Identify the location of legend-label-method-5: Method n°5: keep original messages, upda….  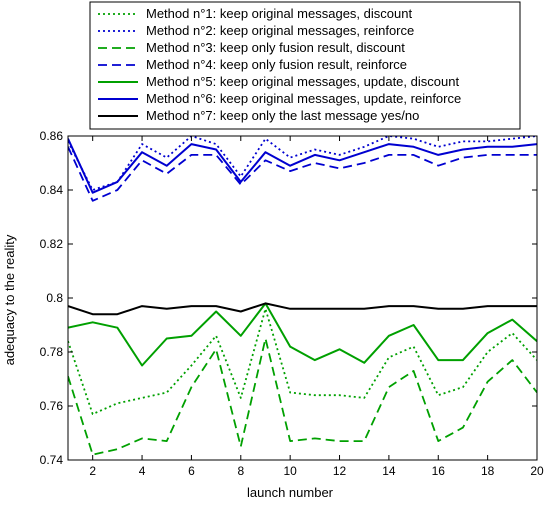
(302, 81).